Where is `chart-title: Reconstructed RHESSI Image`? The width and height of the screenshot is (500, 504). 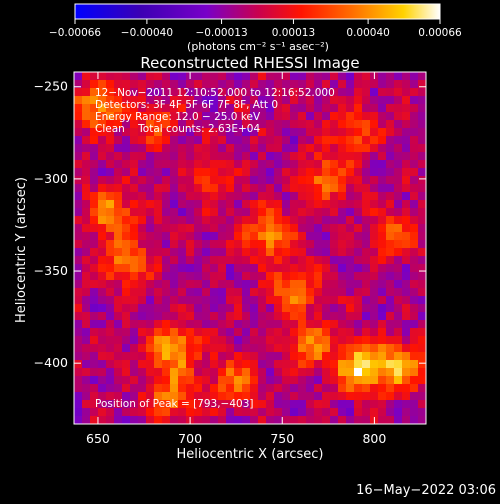 chart-title: Reconstructed RHESSI Image is located at coordinates (249, 63).